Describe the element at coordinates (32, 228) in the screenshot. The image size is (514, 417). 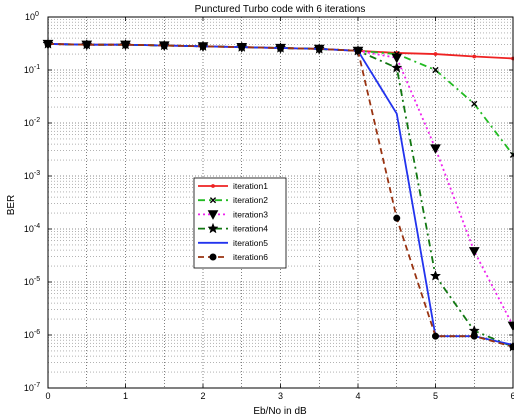
I see `y-tick-label: 10⁻⁴` at that location.